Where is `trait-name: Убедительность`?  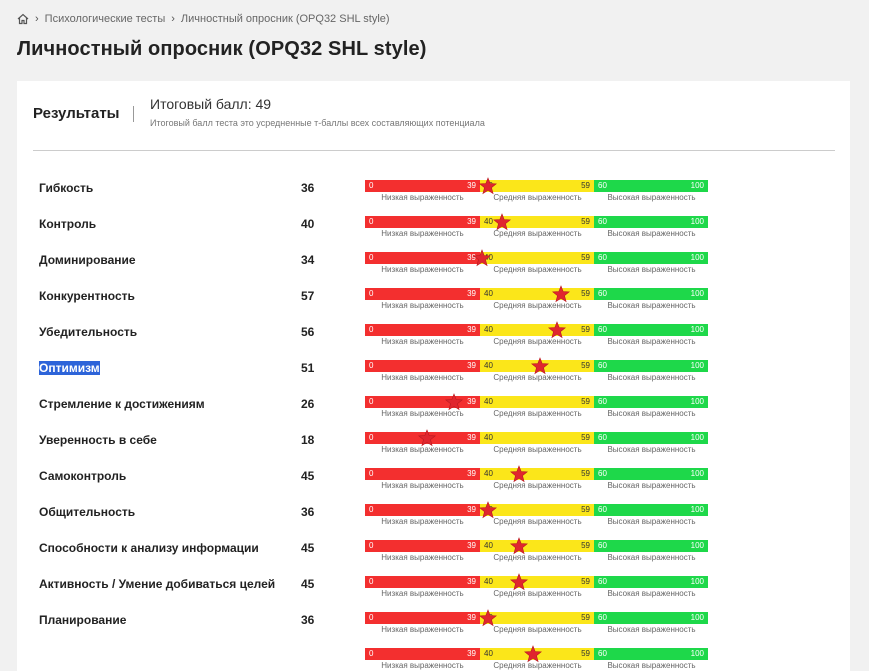
trait-name: Убедительность is located at coordinates (88, 332).